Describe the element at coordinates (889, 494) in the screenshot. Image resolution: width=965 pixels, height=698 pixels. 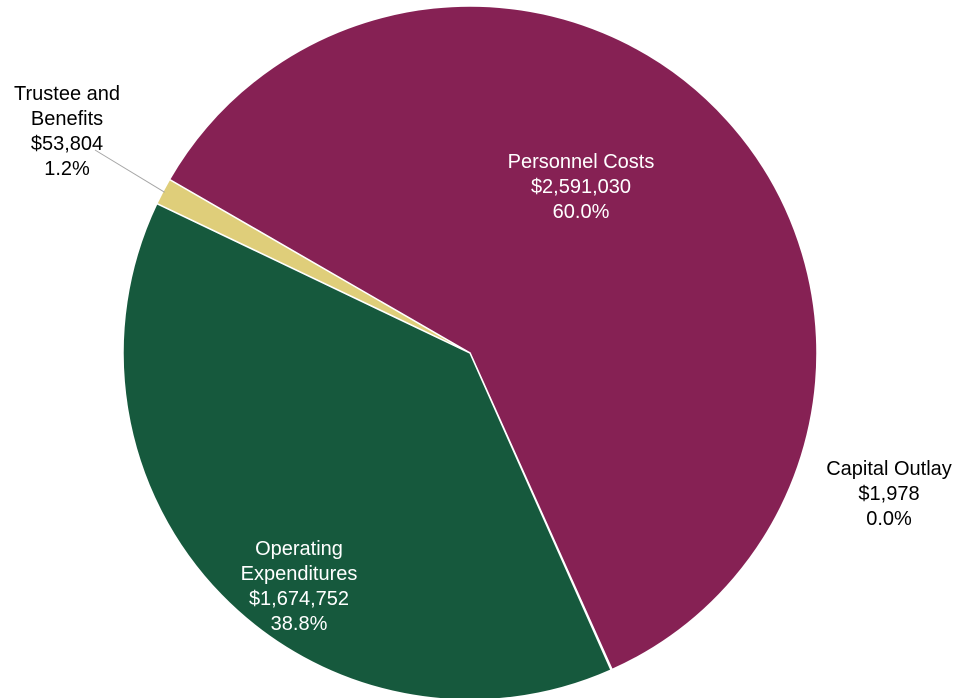
I see `data-label-capital-outlay: Capital Outlay $1,978 0.0%` at that location.